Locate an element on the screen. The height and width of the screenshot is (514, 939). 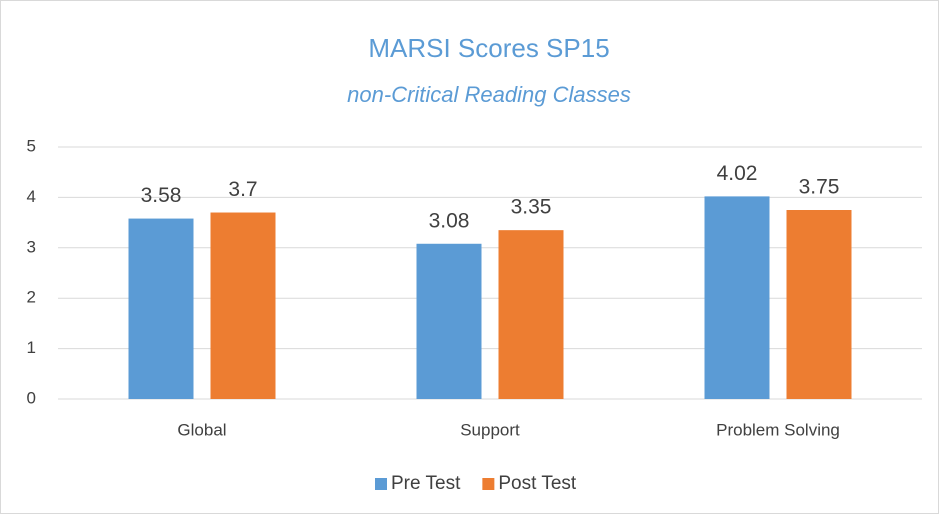
legend-label: Post Test is located at coordinates (537, 483).